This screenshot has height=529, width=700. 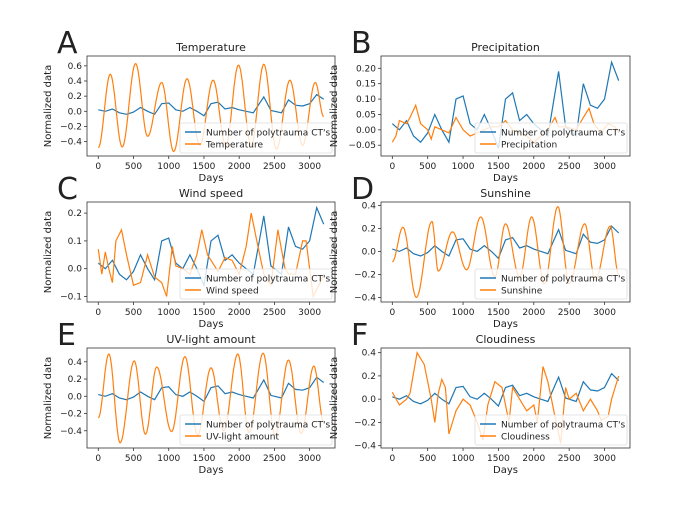 What do you see at coordinates (232, 292) in the screenshot?
I see `legend-label: Wind speed` at bounding box center [232, 292].